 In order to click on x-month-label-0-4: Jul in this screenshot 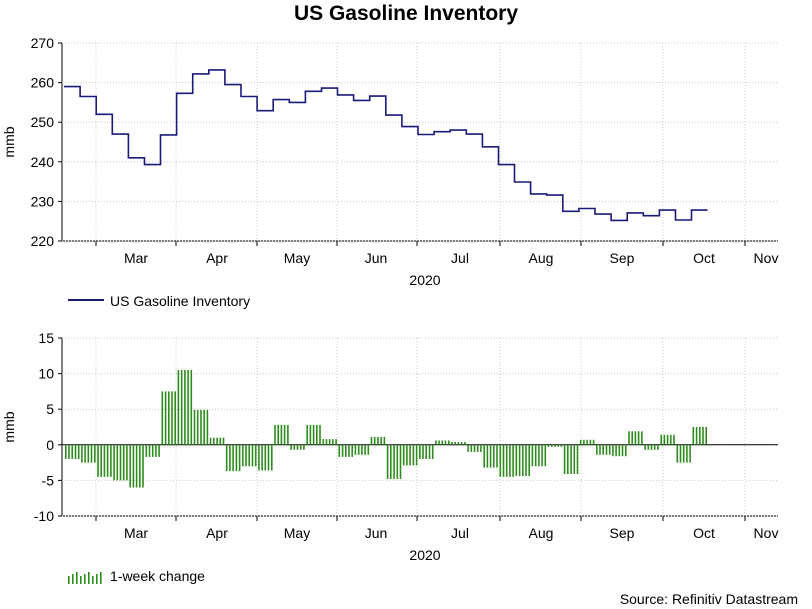, I will do `click(460, 258)`.